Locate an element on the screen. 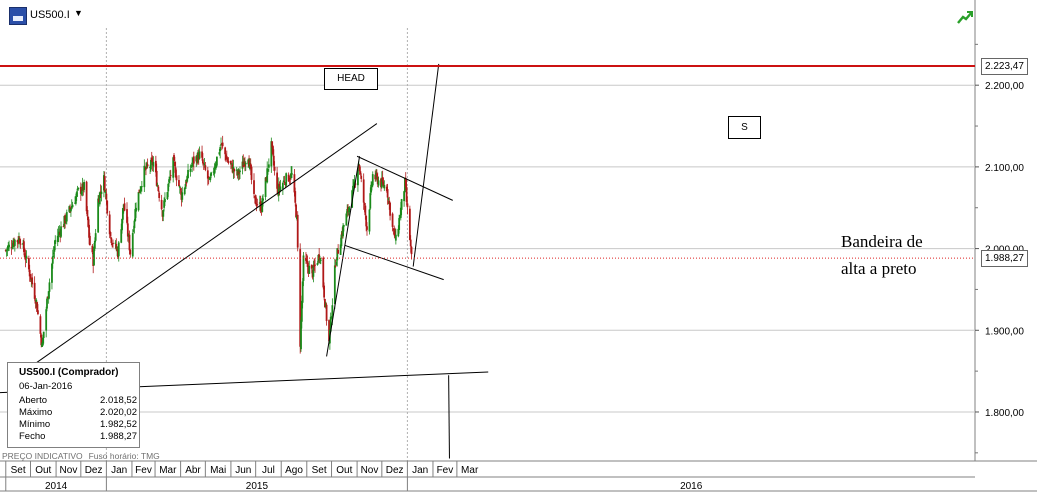 The height and width of the screenshot is (492, 1037). info-date: 06-Jan-2016 is located at coordinates (46, 386).